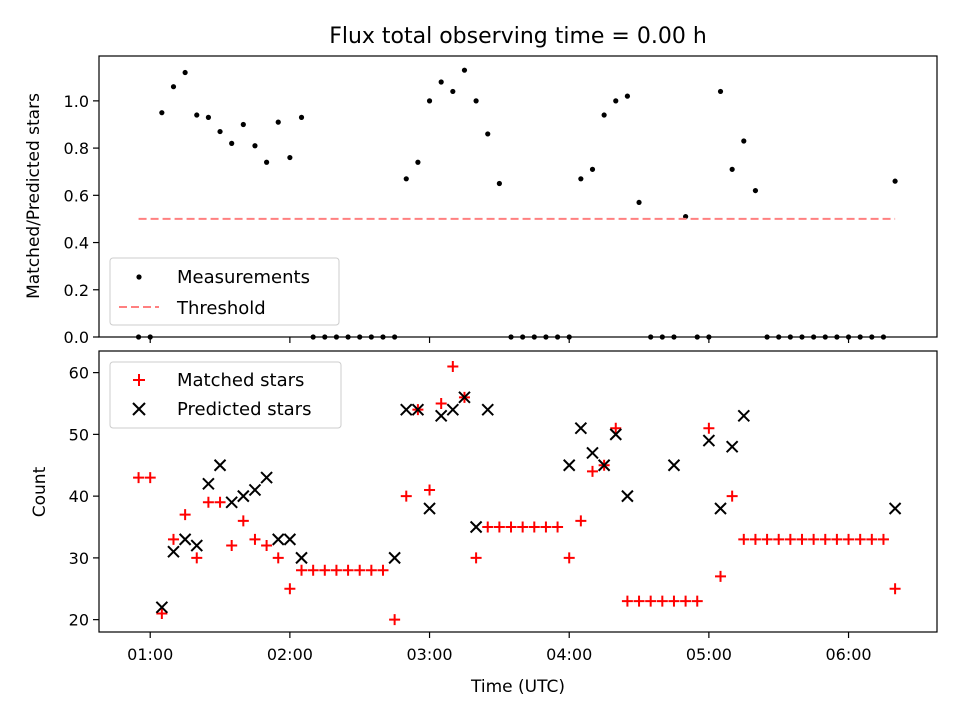 This screenshot has width=960, height=720. Describe the element at coordinates (429, 654) in the screenshot. I see `x-tick-label: 03:00` at that location.